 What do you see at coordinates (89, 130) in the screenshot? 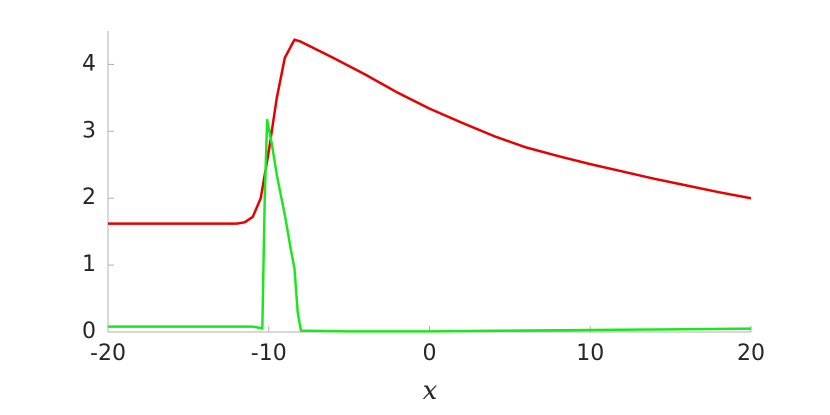
I see `y-tick-label: 3` at bounding box center [89, 130].